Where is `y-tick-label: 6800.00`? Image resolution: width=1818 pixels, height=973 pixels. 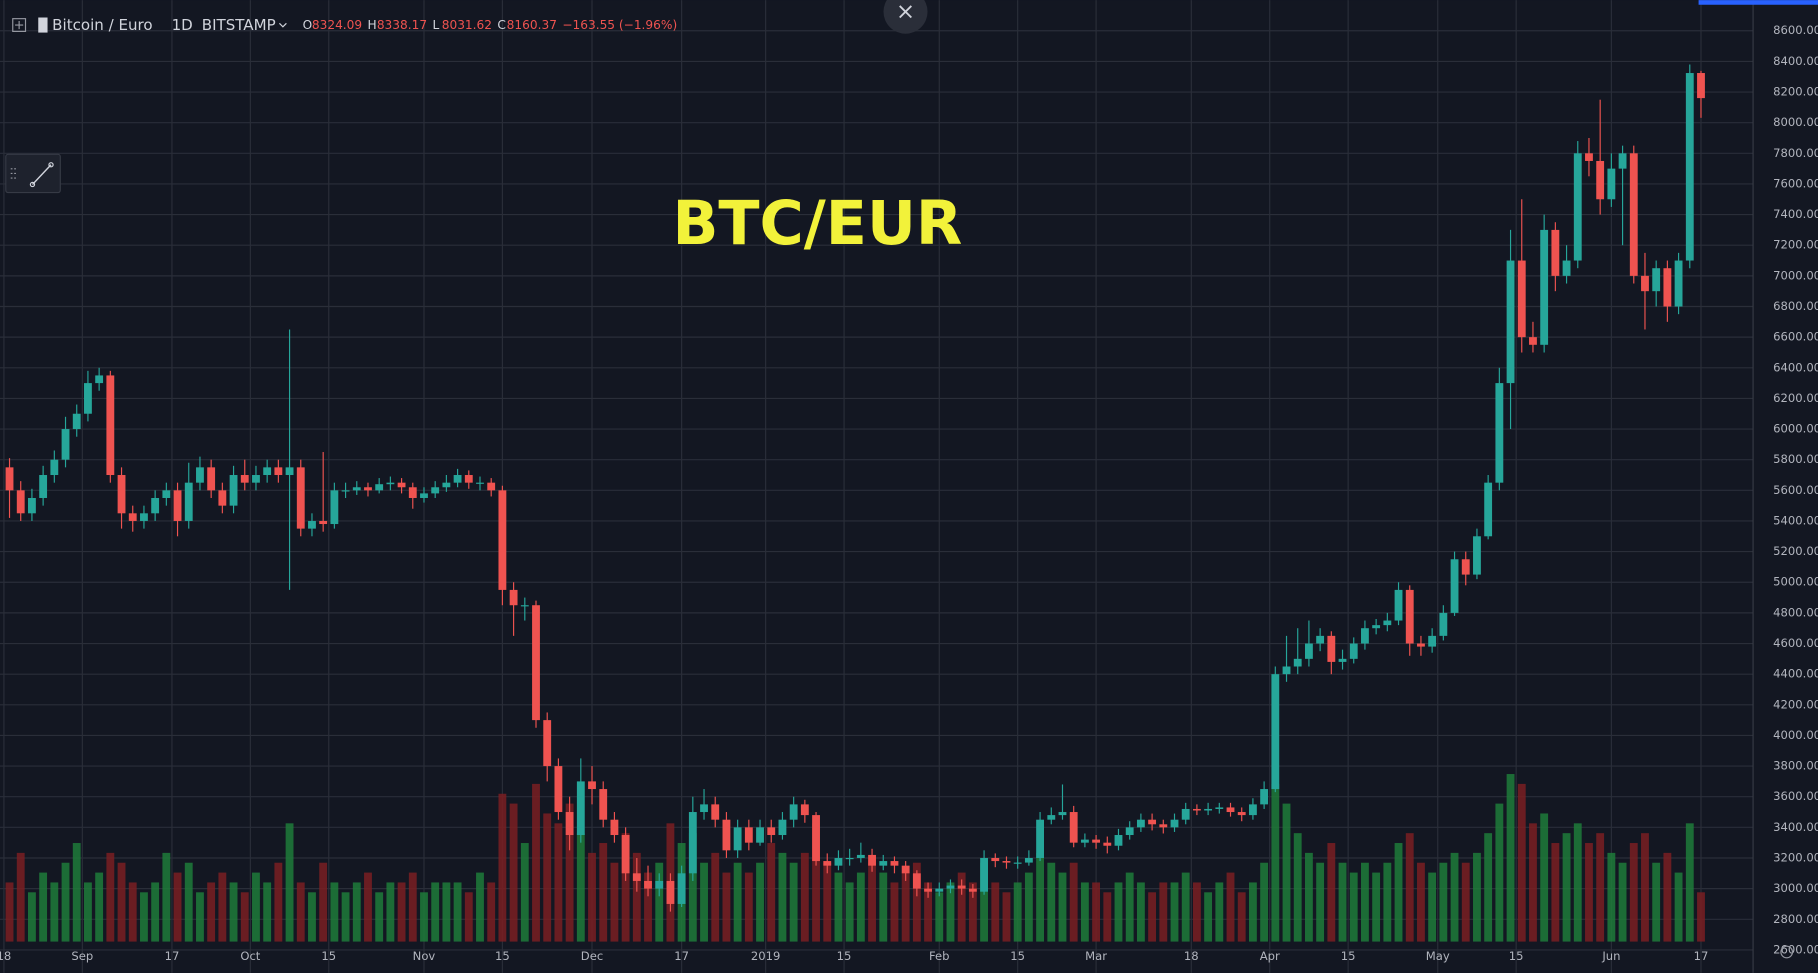
y-tick-label: 6800.00 is located at coordinates (1795, 306).